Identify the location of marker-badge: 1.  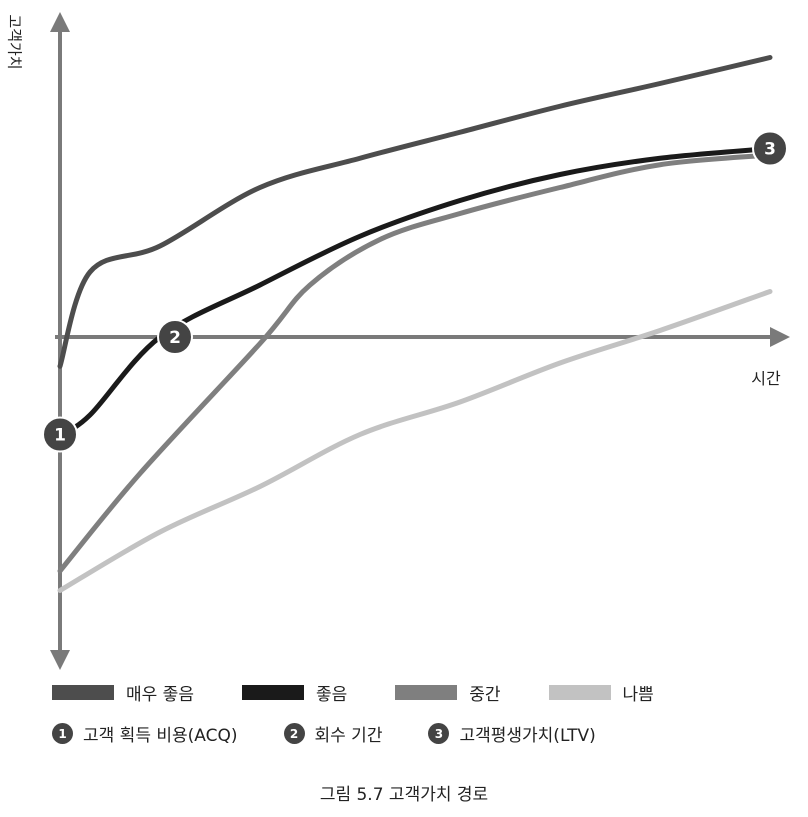
(62, 733).